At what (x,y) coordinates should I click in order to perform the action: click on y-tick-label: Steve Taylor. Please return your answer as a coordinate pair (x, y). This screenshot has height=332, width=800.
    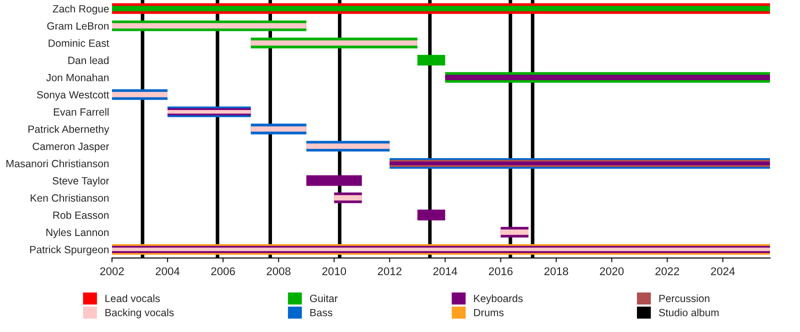
    Looking at the image, I should click on (81, 181).